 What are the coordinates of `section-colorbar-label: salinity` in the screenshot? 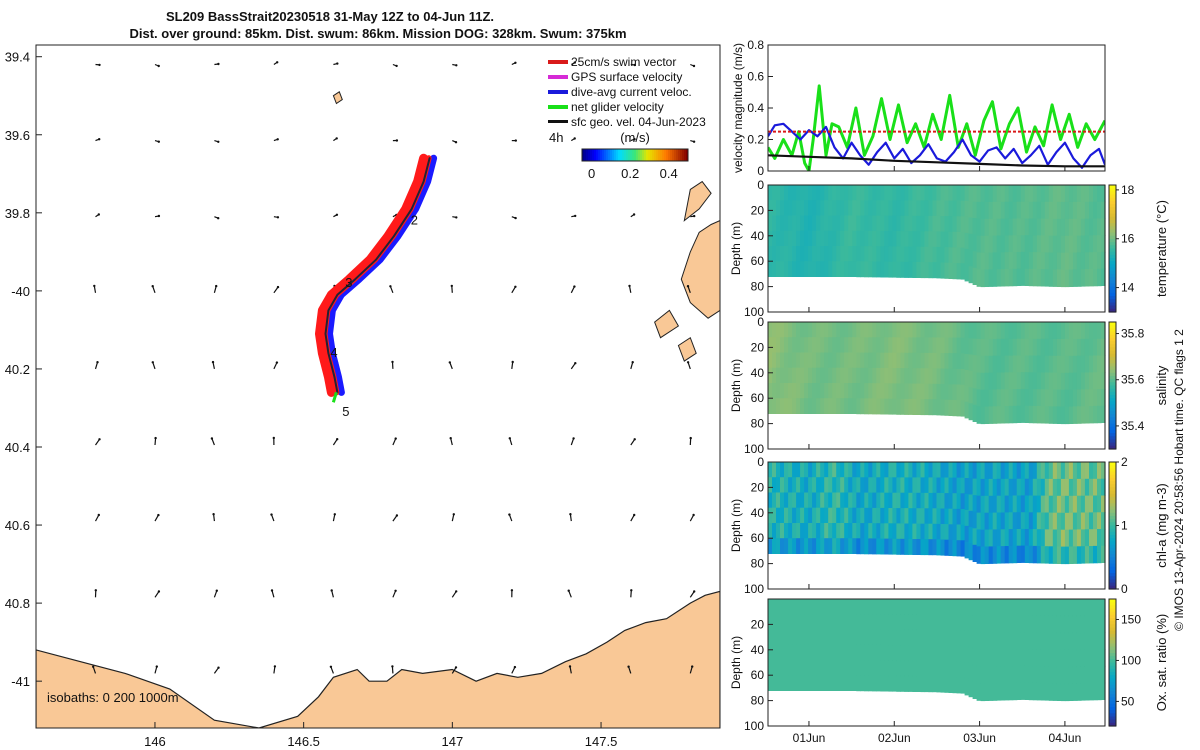 It's located at (1161, 385).